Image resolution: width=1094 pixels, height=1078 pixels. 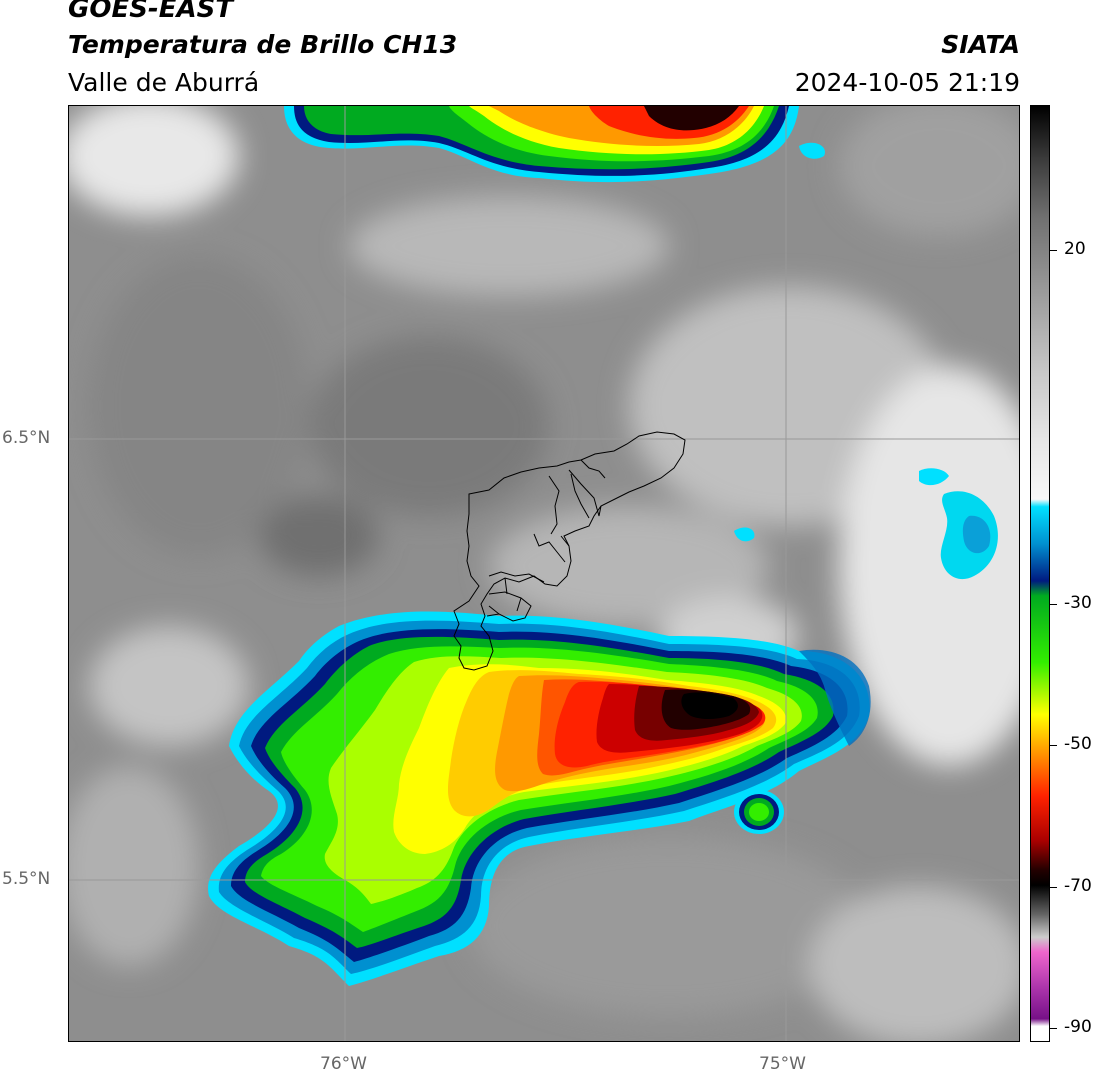 What do you see at coordinates (569, 551) in the screenshot?
I see `municipal-boundaries` at bounding box center [569, 551].